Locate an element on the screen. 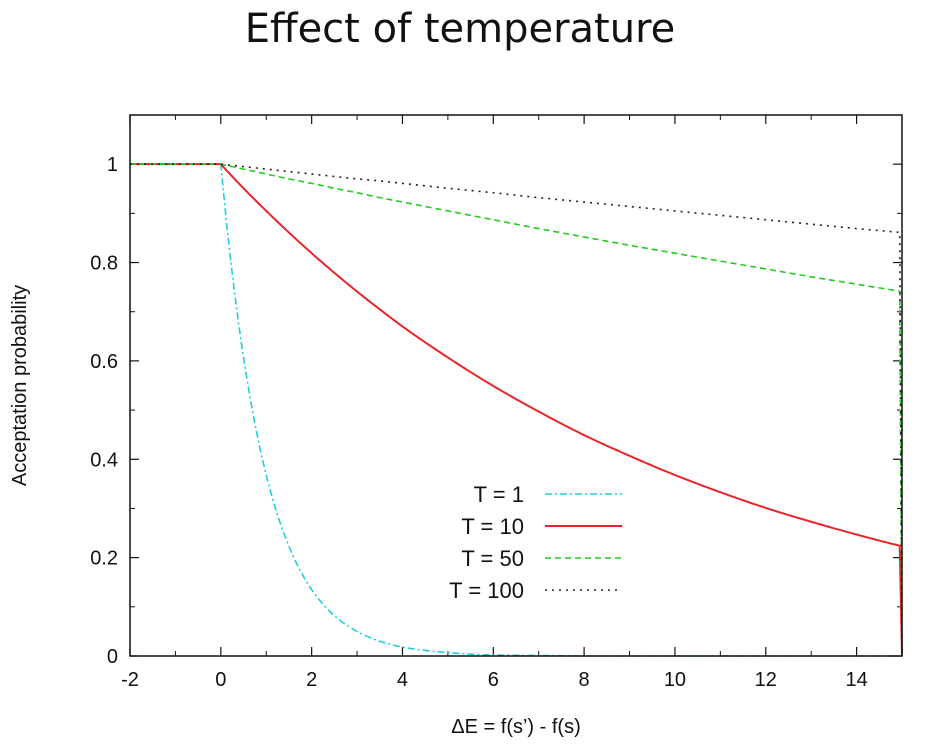 This screenshot has width=950, height=747. y-tick-label: 0.4 is located at coordinates (104, 460).